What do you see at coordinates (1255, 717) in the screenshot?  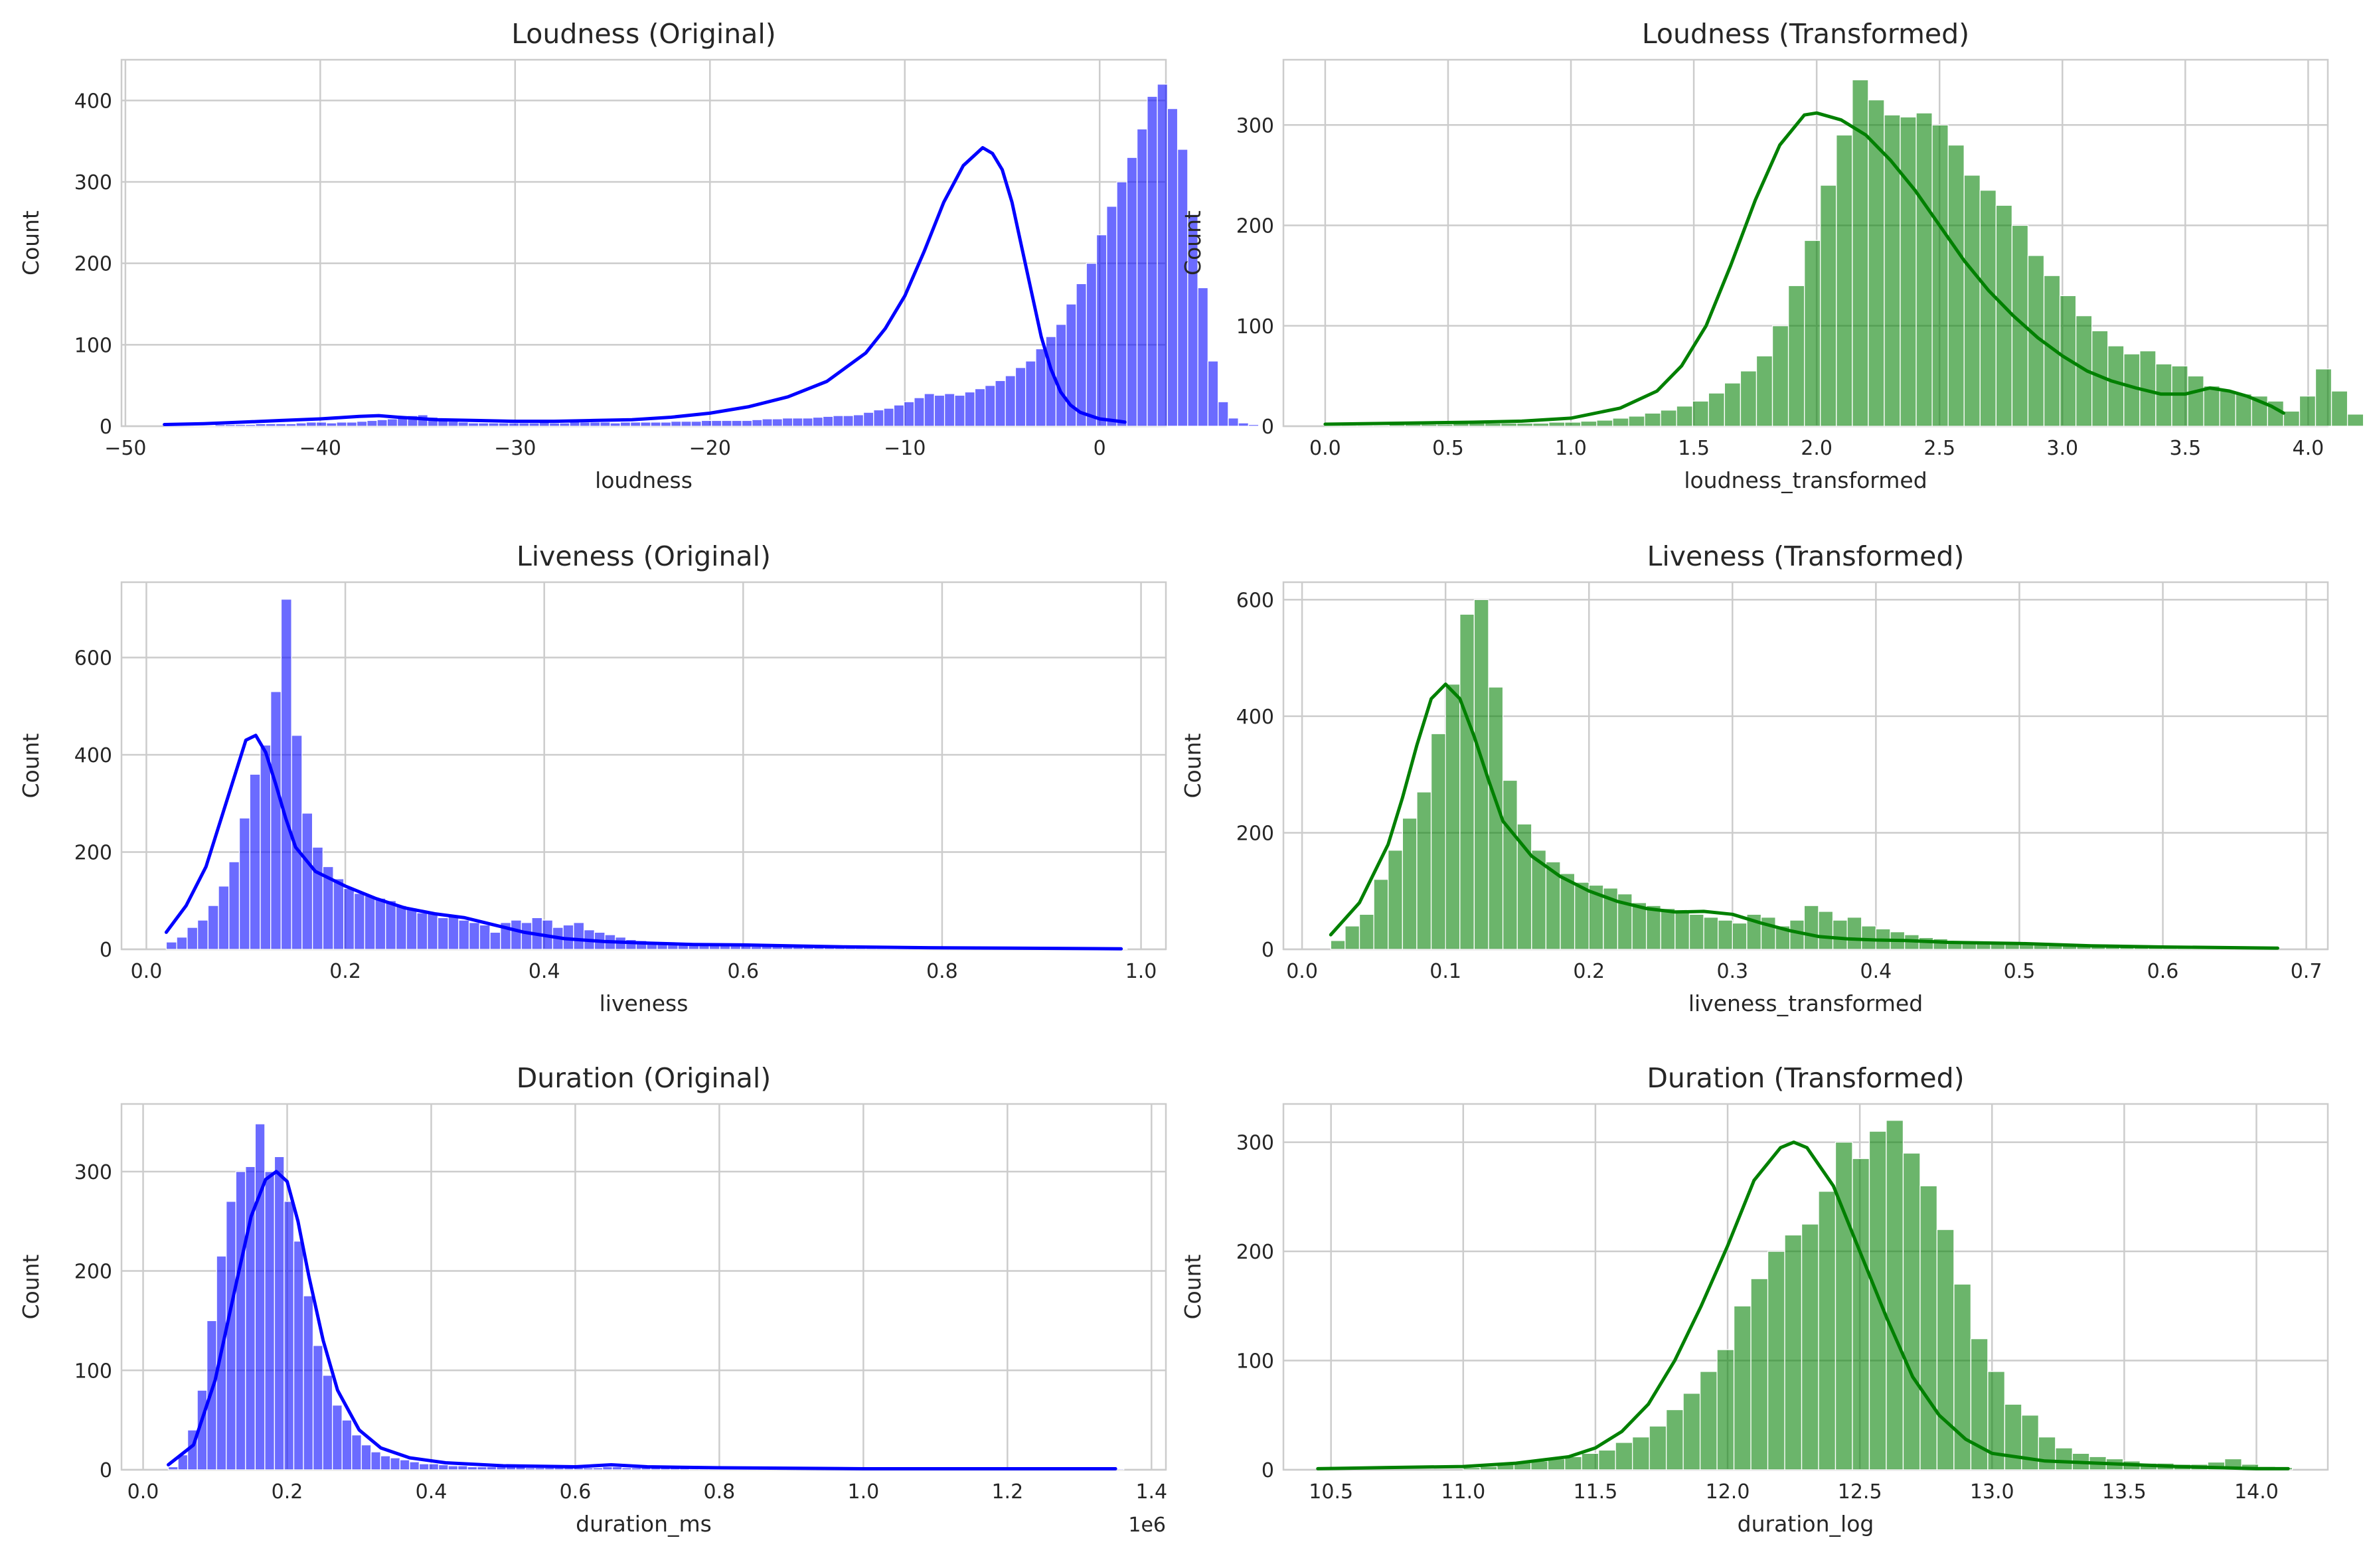 I see `y-tick-label: 400` at bounding box center [1255, 717].